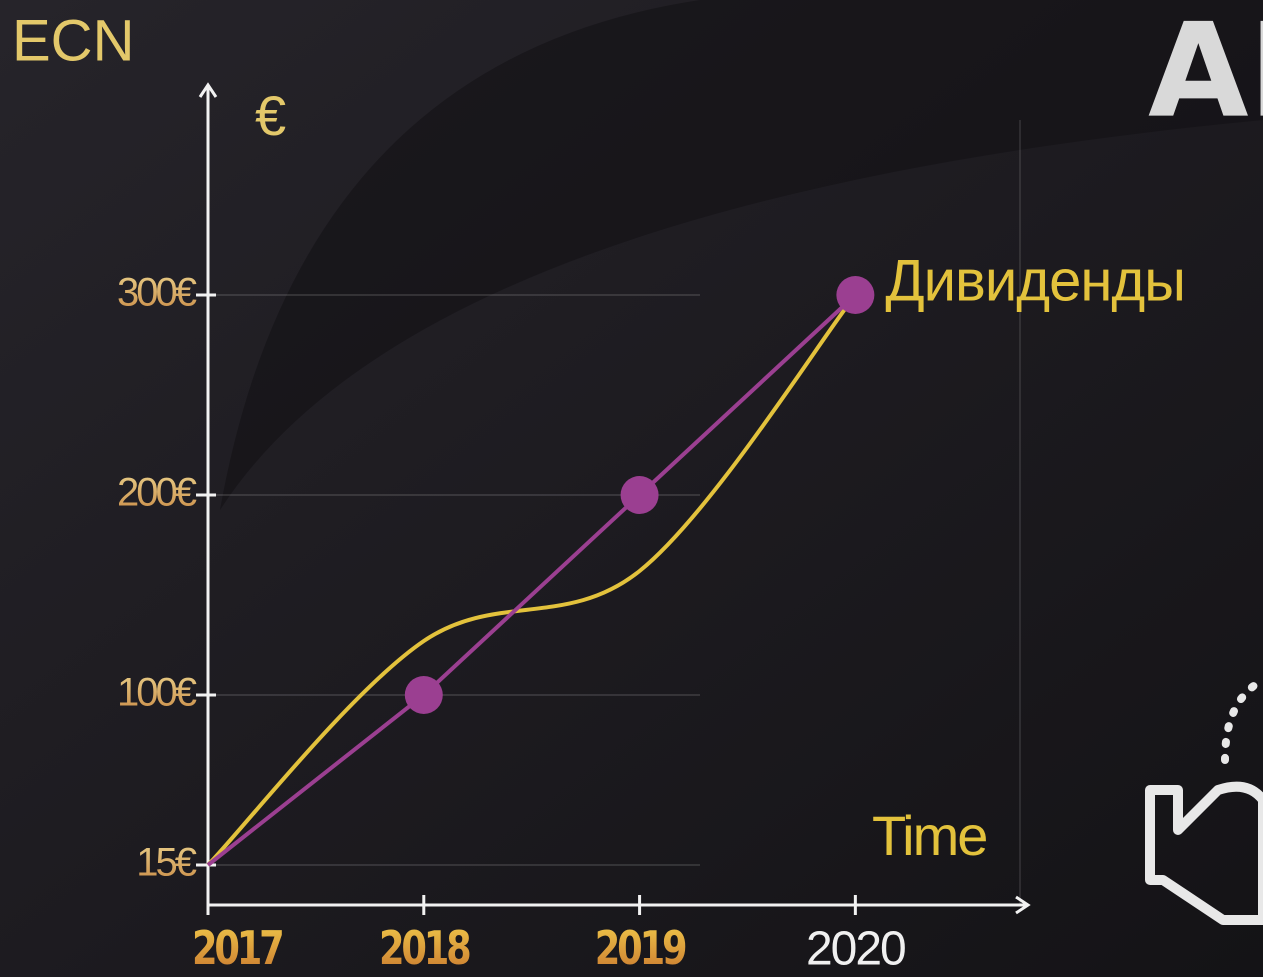 This screenshot has width=1263, height=977. What do you see at coordinates (1035, 280) in the screenshot?
I see `series-label: Дивиденды` at bounding box center [1035, 280].